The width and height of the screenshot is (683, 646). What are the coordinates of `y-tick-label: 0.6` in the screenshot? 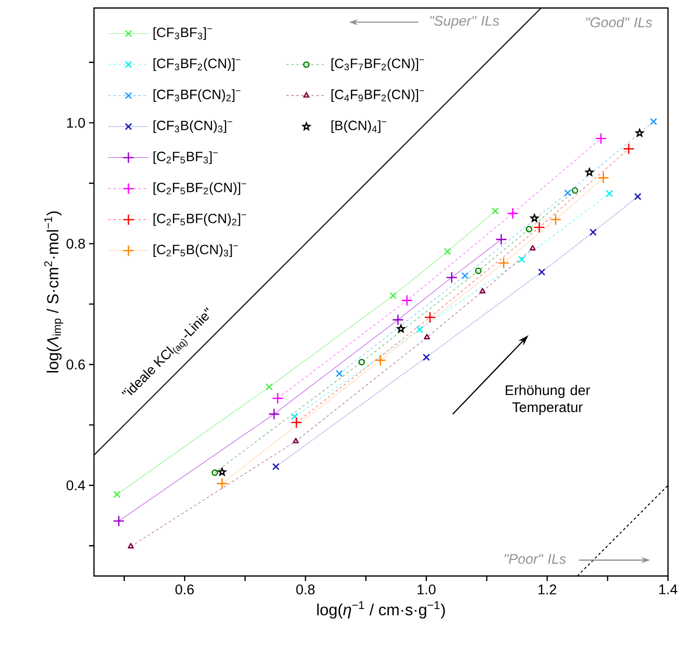 It's located at (75, 365).